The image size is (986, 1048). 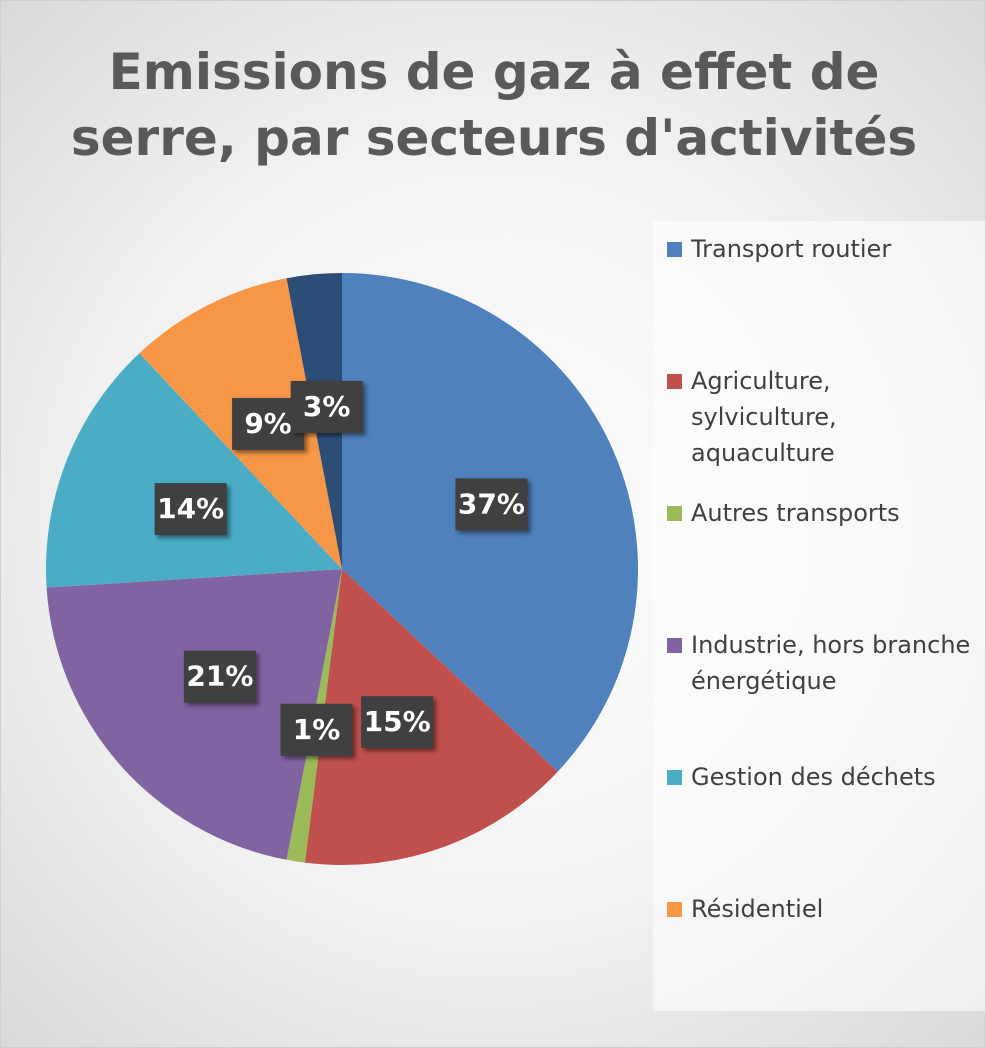 I want to click on legend-entry: Gestion des déchets, so click(x=824, y=777).